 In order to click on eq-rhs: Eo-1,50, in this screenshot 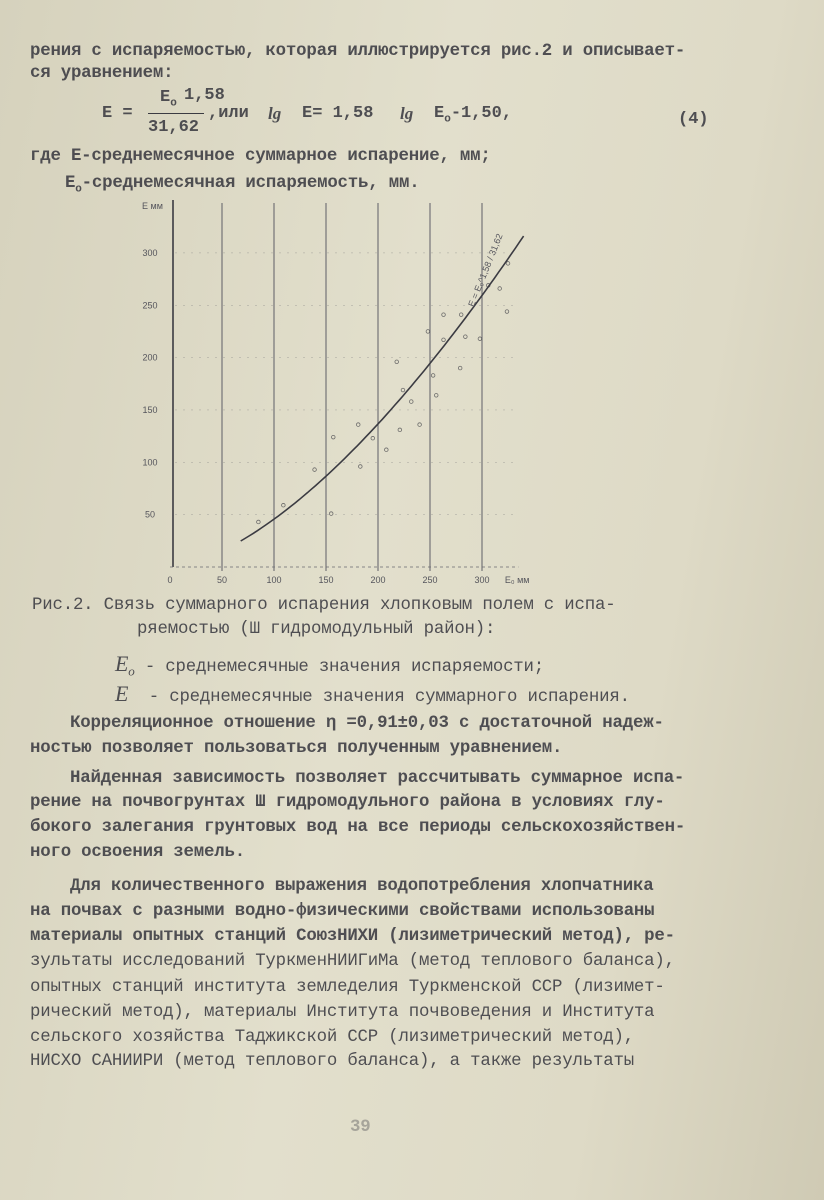, I will do `click(473, 115)`.